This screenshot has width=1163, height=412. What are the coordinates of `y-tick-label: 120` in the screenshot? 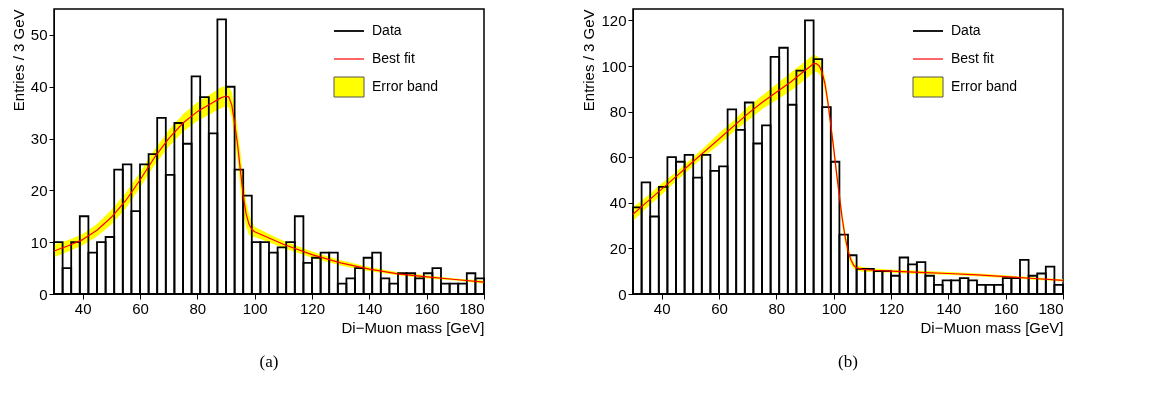 It's located at (614, 20).